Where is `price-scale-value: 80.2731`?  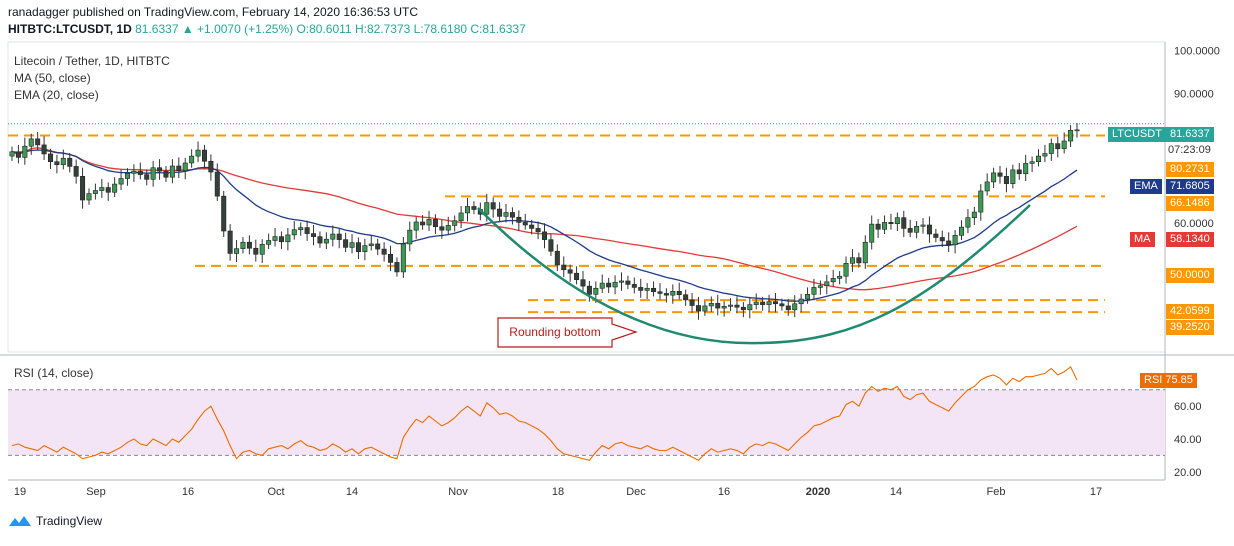
price-scale-value: 80.2731 is located at coordinates (1190, 169).